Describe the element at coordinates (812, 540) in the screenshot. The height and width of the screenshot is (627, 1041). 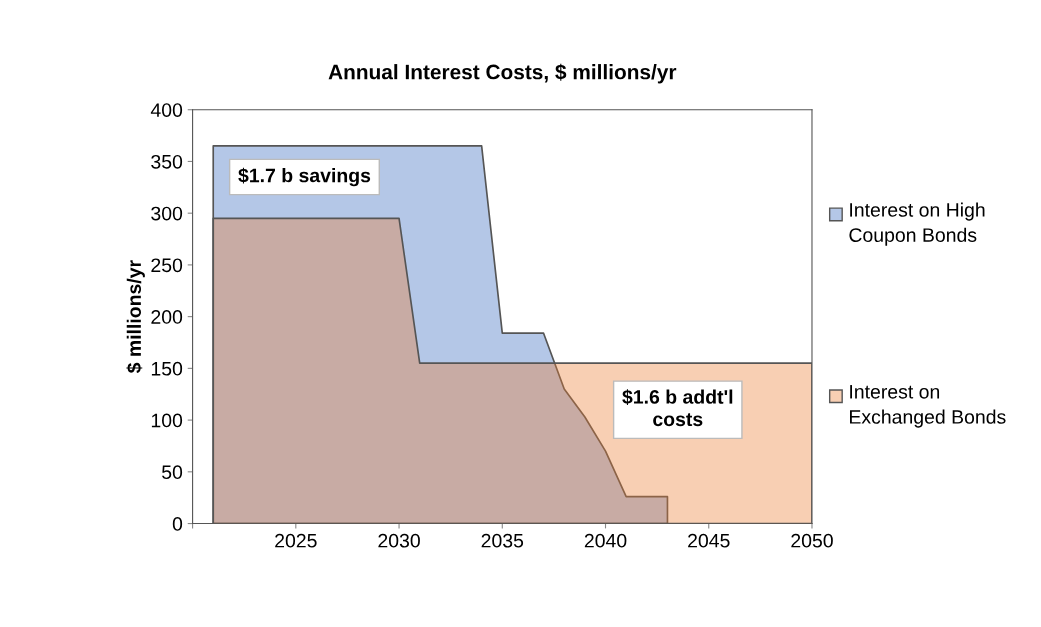
I see `x-tick-label: 2050` at that location.